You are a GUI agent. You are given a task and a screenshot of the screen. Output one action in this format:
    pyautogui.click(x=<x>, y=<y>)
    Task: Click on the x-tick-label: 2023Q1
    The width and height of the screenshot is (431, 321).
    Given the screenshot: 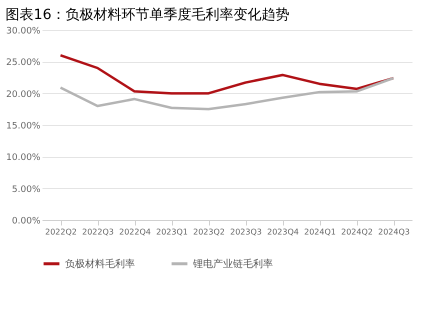 What is the action you would take?
    pyautogui.click(x=172, y=232)
    